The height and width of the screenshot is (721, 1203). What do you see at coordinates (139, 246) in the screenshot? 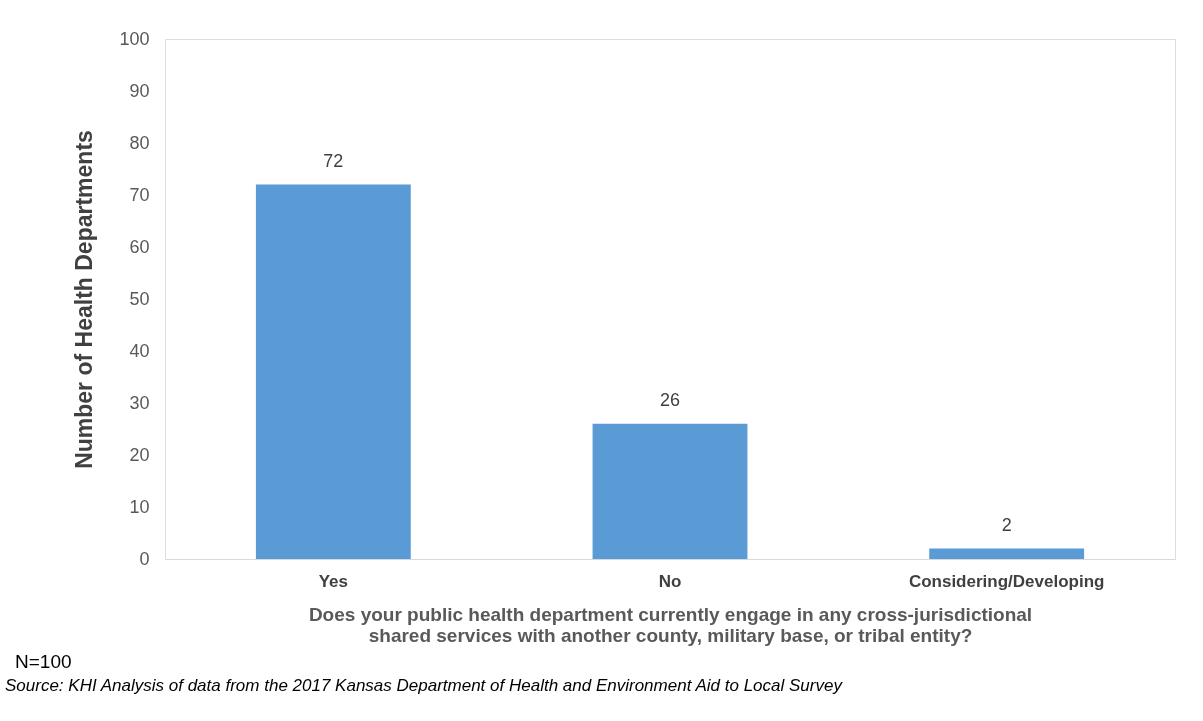
I see `y-tick-label: 60` at bounding box center [139, 246].